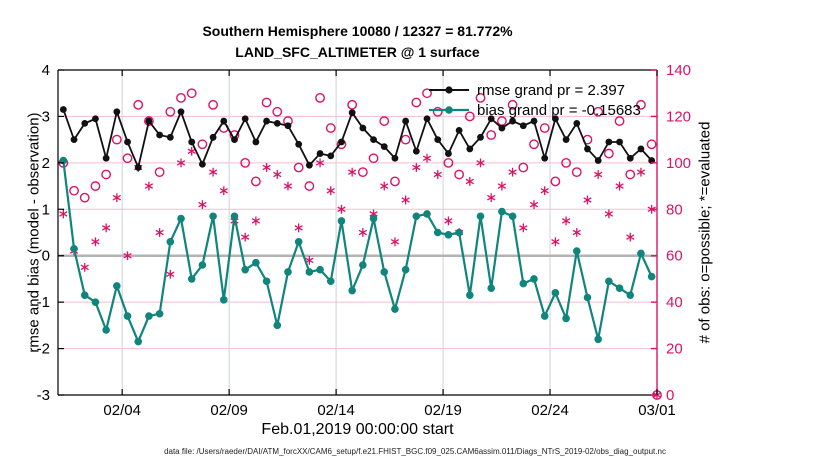 Image resolution: width=830 pixels, height=470 pixels. What do you see at coordinates (43, 395) in the screenshot?
I see `y-left-tick-label: -3` at bounding box center [43, 395].